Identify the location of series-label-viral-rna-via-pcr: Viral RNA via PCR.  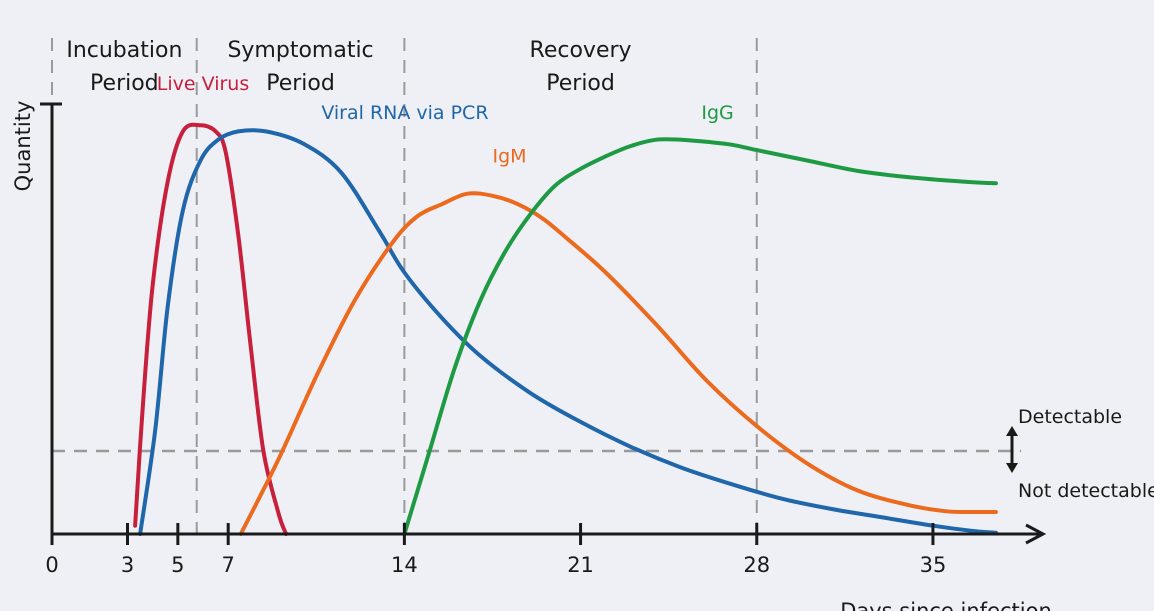
(404, 113).